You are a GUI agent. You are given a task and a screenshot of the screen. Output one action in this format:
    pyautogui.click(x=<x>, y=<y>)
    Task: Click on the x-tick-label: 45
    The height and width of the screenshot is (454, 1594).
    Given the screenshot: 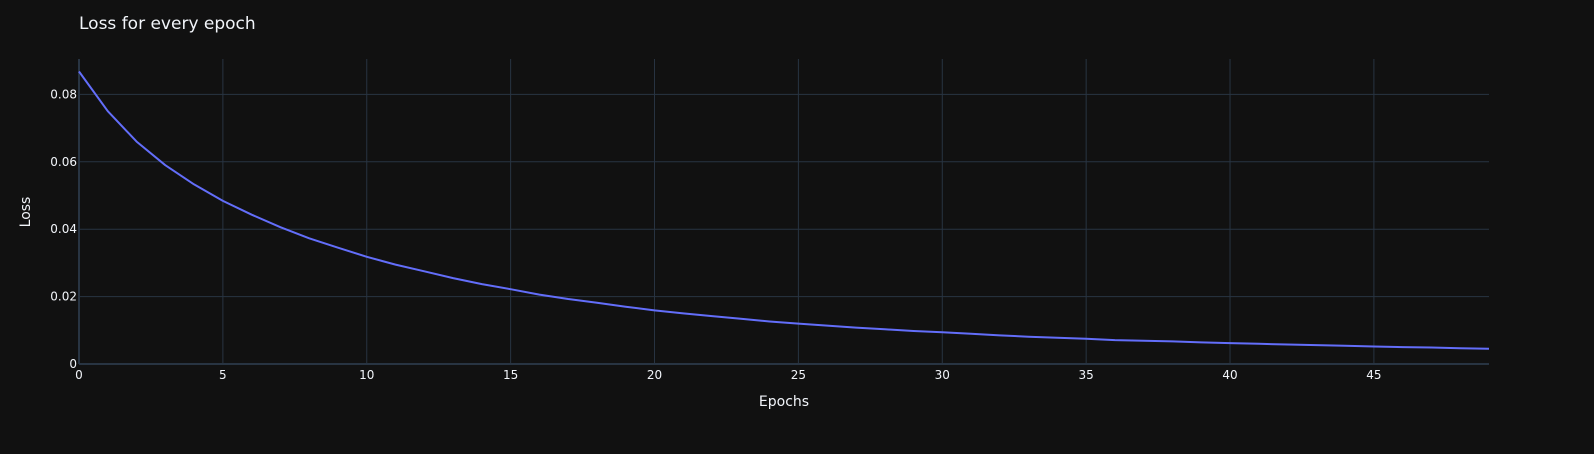 What is the action you would take?
    pyautogui.click(x=1373, y=375)
    